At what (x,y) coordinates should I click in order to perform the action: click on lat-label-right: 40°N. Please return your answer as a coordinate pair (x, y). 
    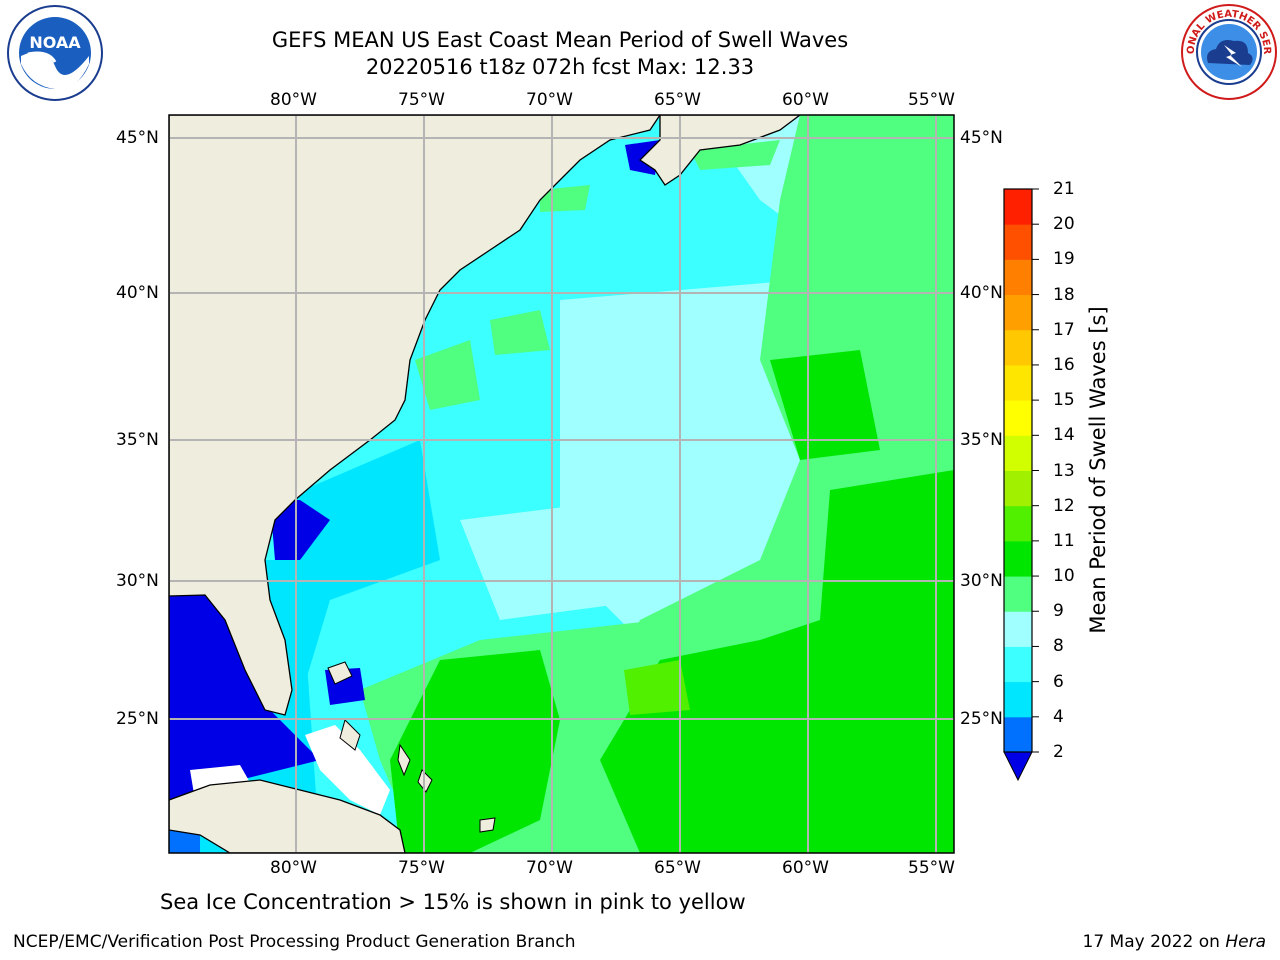
    Looking at the image, I should click on (981, 293).